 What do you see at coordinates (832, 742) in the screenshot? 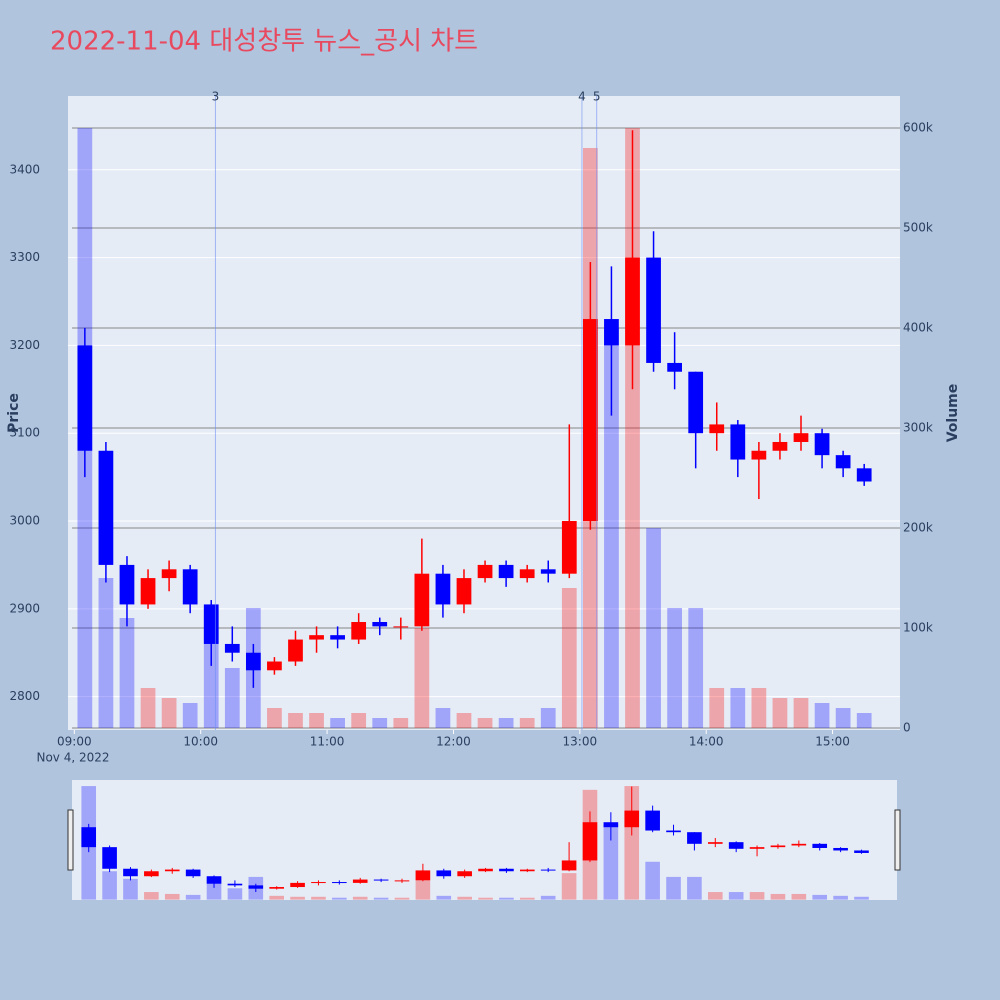
I see `x-tick-label: 15:00` at bounding box center [832, 742].